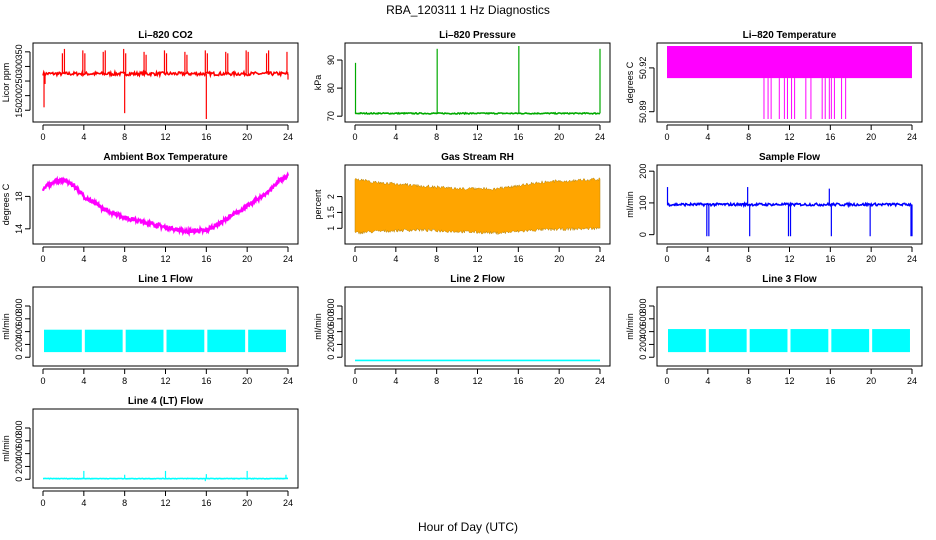 The width and height of the screenshot is (936, 540). I want to click on y-axis-label: degrees C, so click(6, 204).